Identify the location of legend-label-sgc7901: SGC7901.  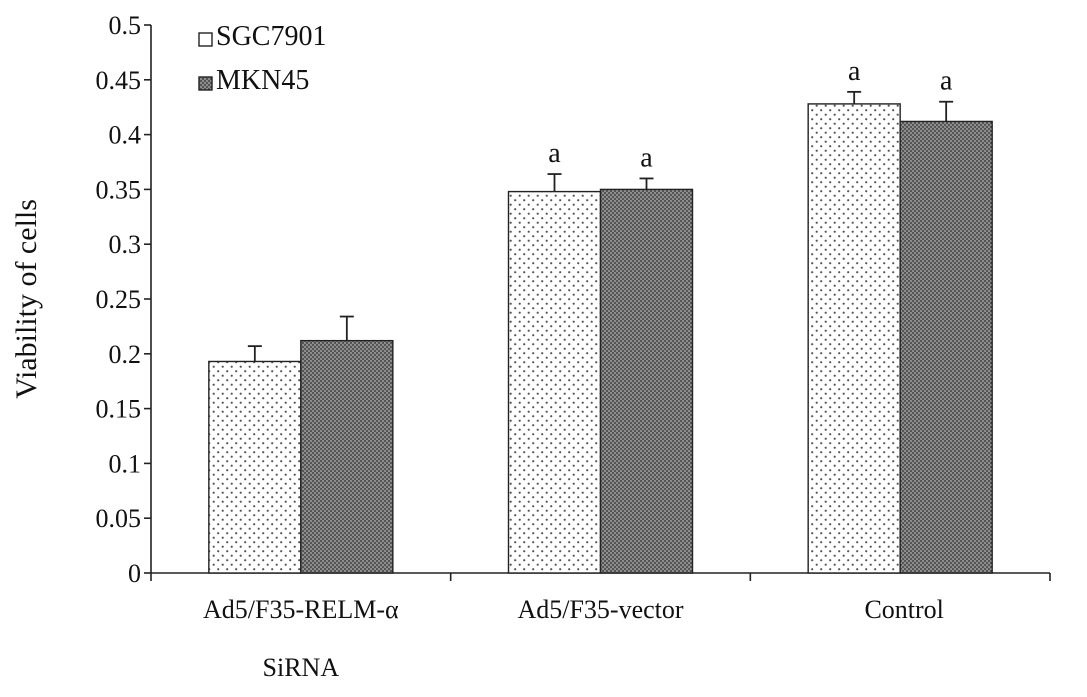
(271, 36).